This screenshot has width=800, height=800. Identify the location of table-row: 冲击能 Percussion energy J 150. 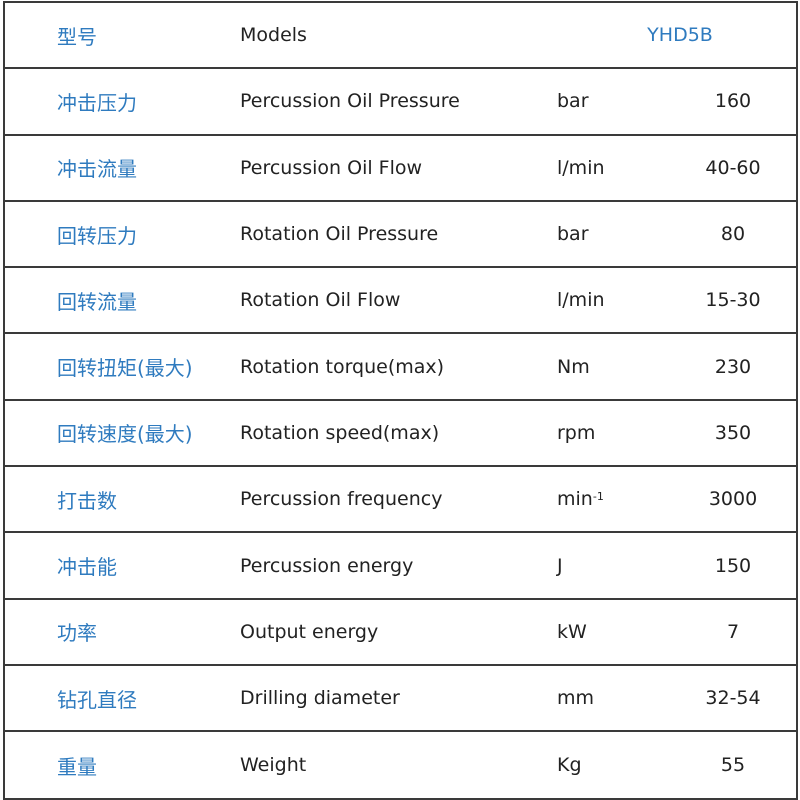
(400, 566).